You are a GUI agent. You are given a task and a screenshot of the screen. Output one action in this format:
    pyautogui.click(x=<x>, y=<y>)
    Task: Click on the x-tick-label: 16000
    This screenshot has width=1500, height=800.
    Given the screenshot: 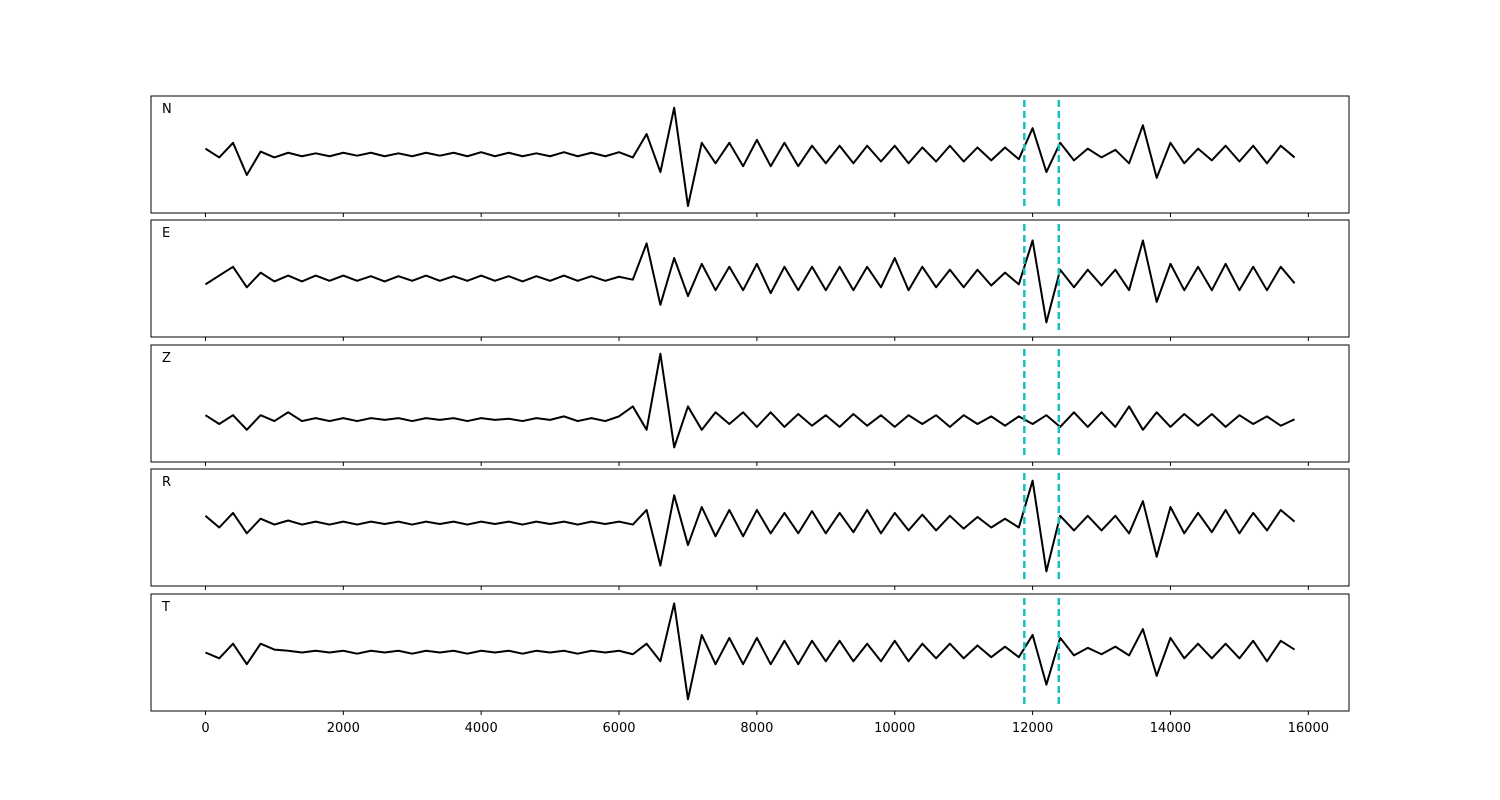 What is the action you would take?
    pyautogui.click(x=1308, y=728)
    